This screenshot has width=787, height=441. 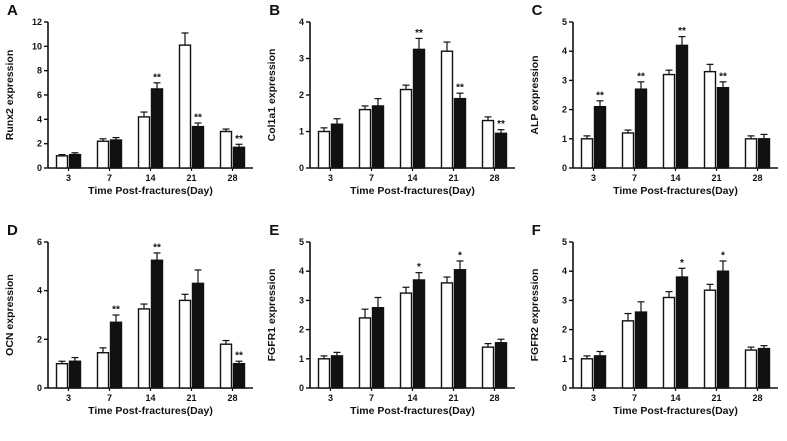 I want to click on y-tick-label: 10, so click(x=37, y=46).